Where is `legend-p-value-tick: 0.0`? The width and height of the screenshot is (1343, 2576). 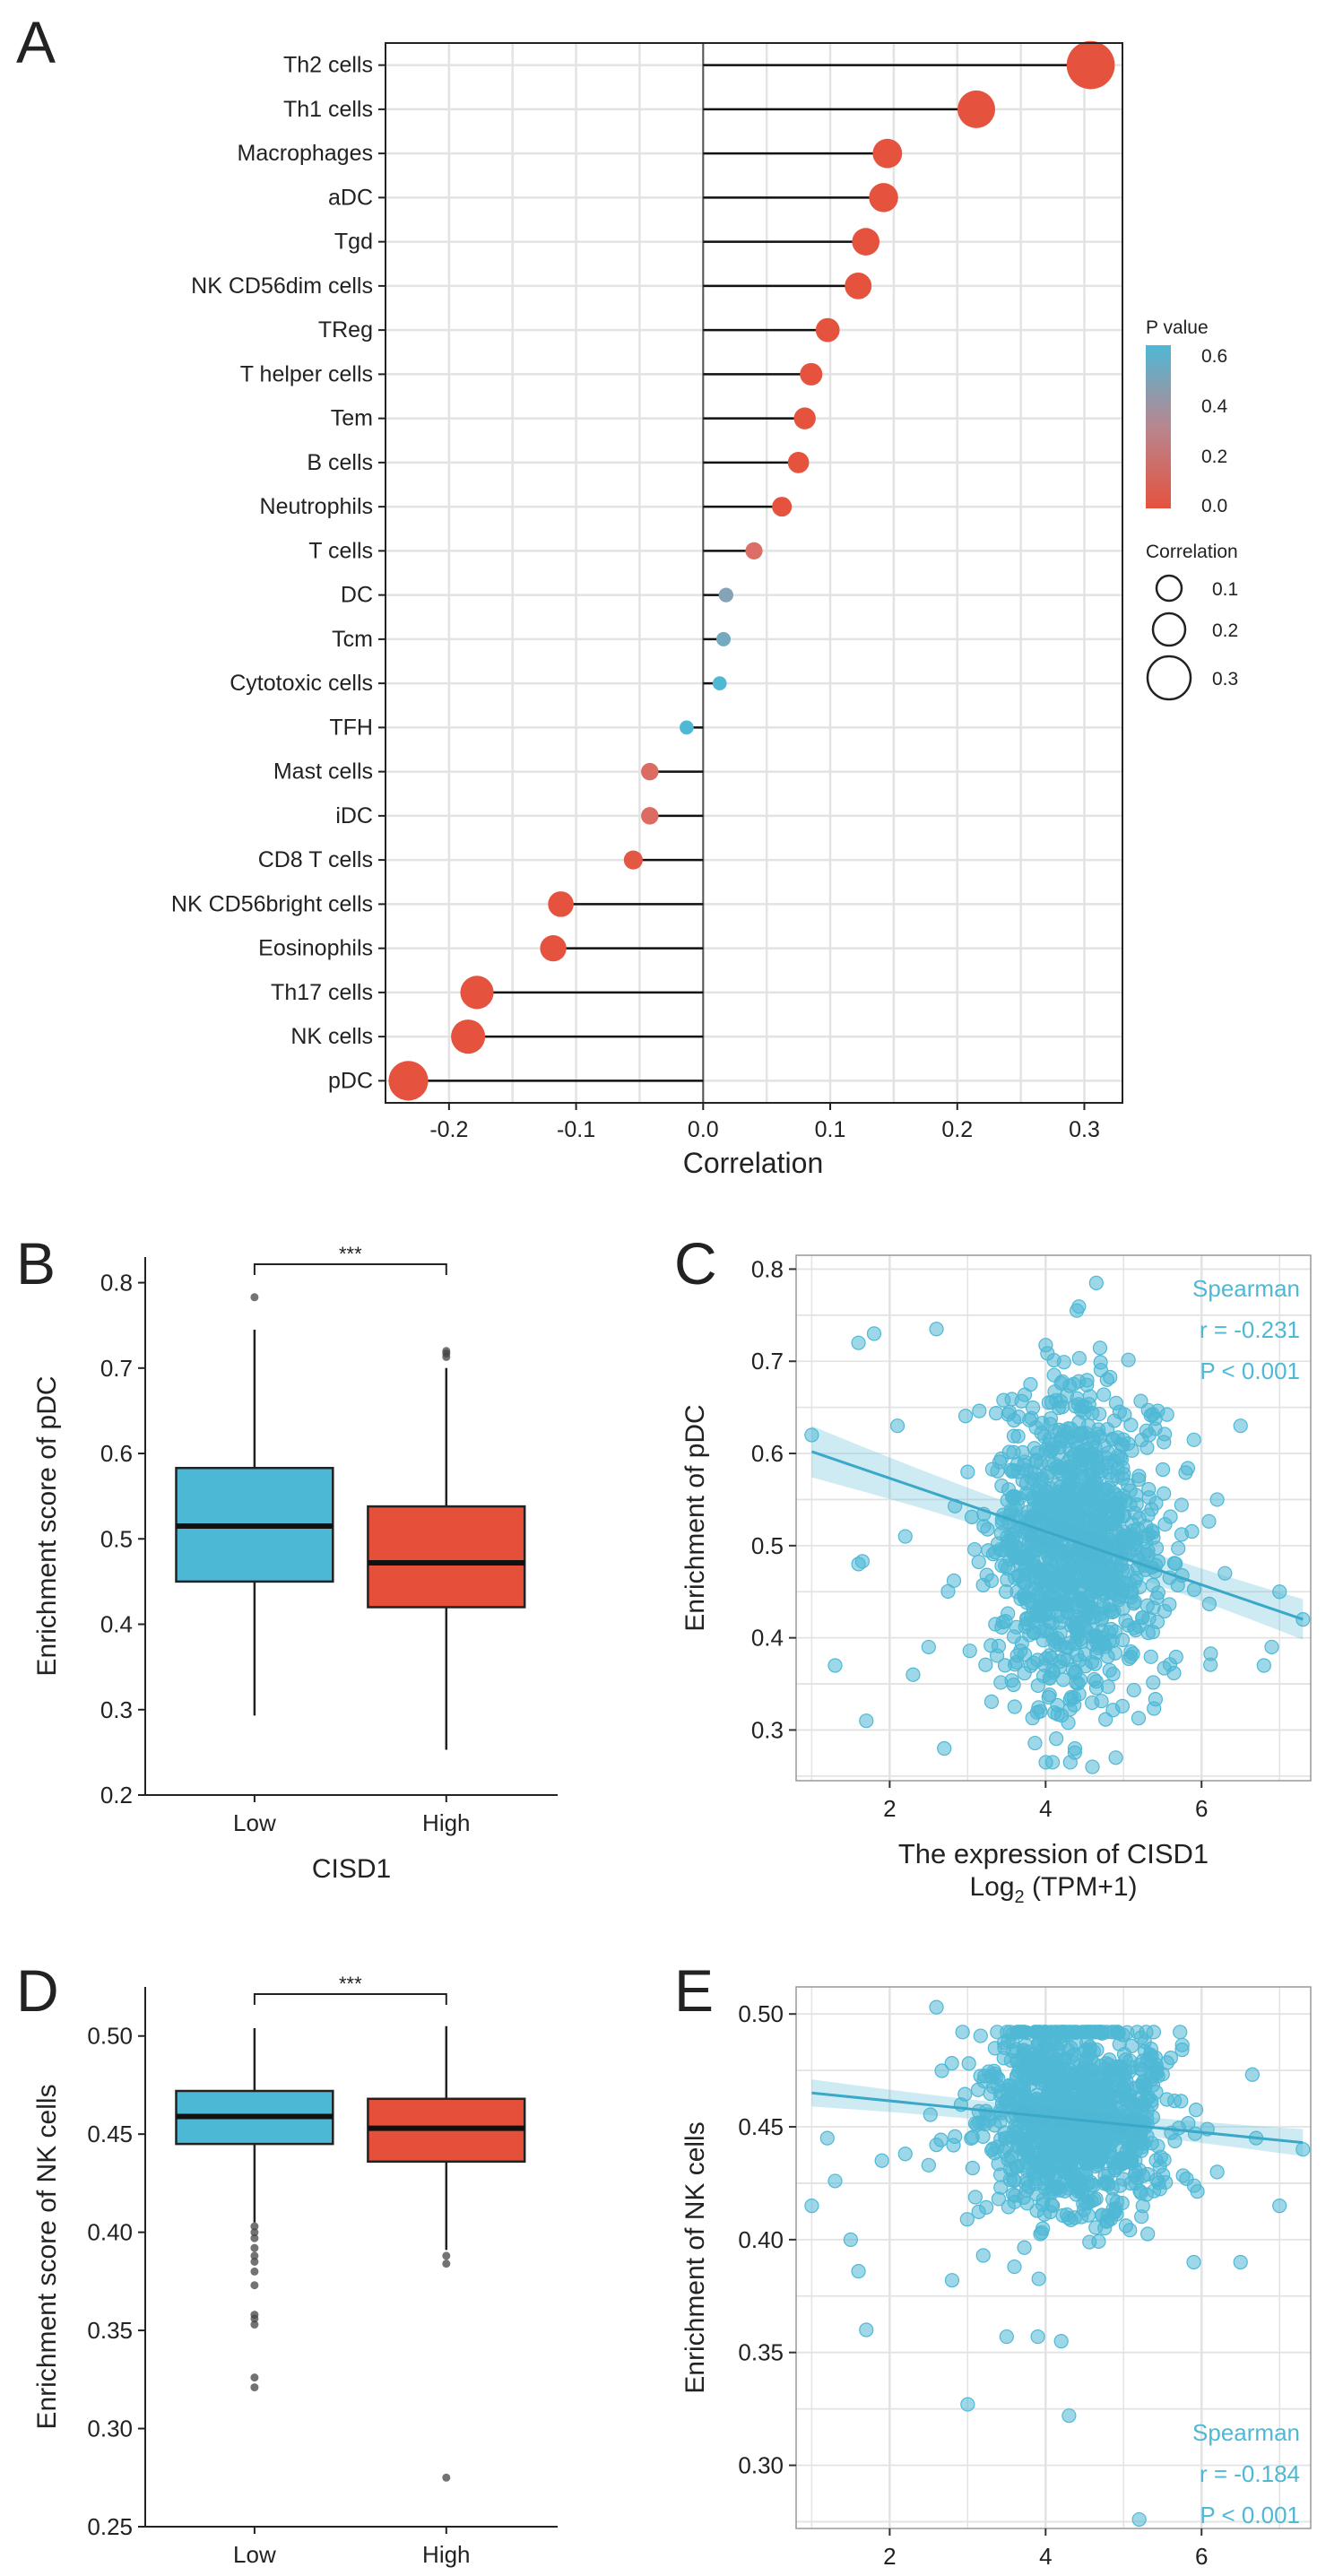
legend-p-value-tick: 0.0 is located at coordinates (1214, 506).